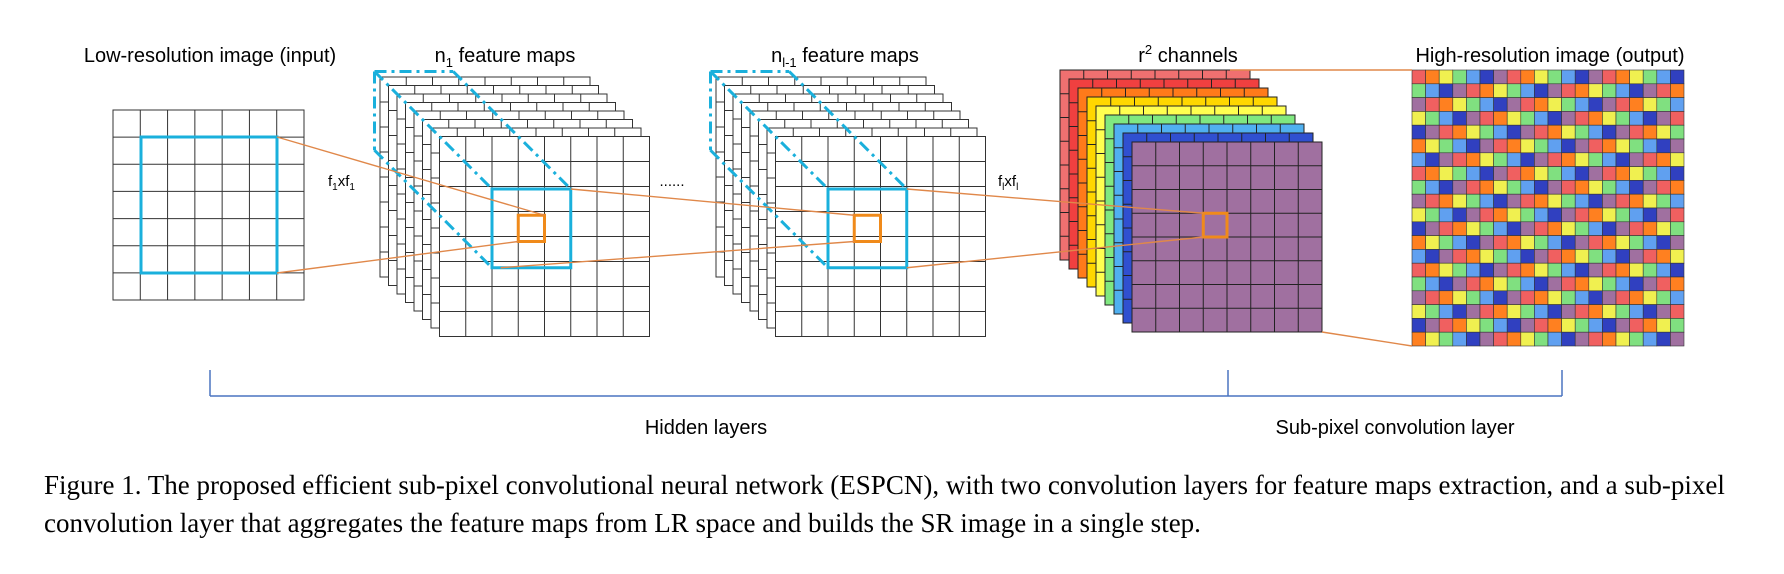 This screenshot has height=574, width=1784. Describe the element at coordinates (341, 183) in the screenshot. I see `filter-size-1-label: f1xf1` at that location.